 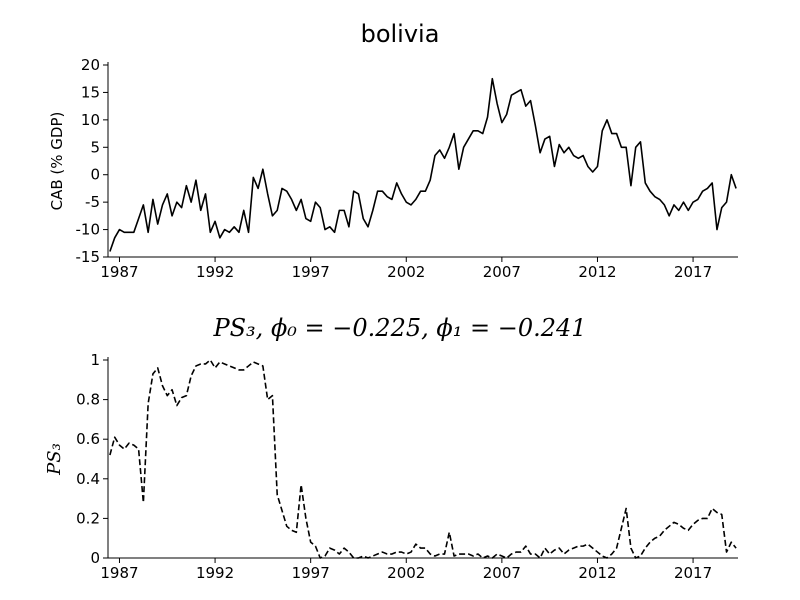 I want to click on y-tick-label: 0.4, so click(x=88, y=479).